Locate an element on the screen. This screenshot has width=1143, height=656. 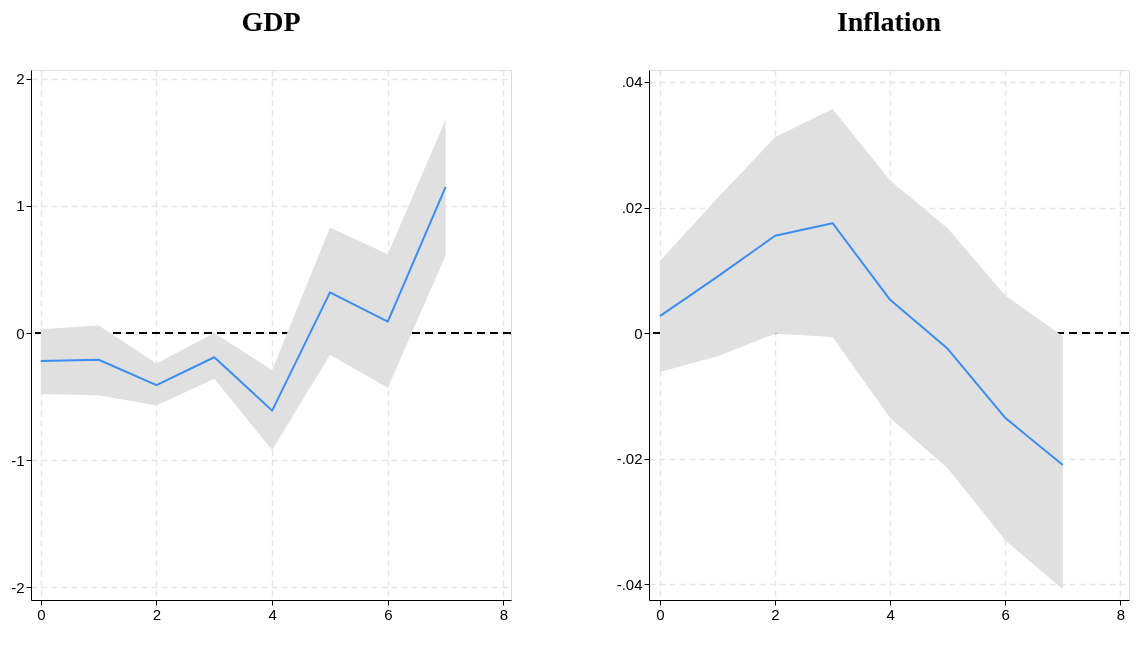
y-tick-label: .04 is located at coordinates (632, 82).